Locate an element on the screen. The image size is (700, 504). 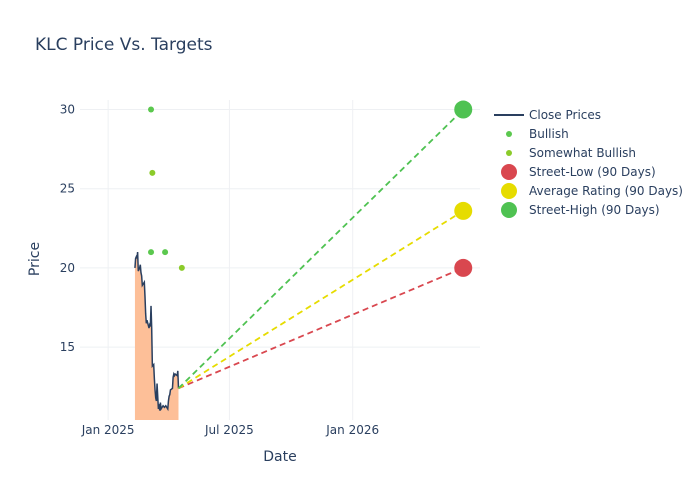
legend-close-prices: Close Prices is located at coordinates (547, 115).